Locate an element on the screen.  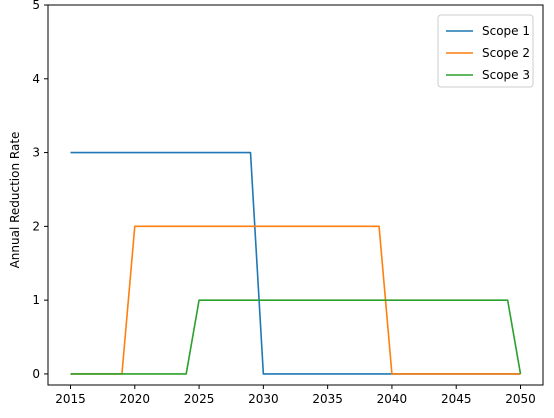
legend-label: Scope 2 is located at coordinates (506, 53).